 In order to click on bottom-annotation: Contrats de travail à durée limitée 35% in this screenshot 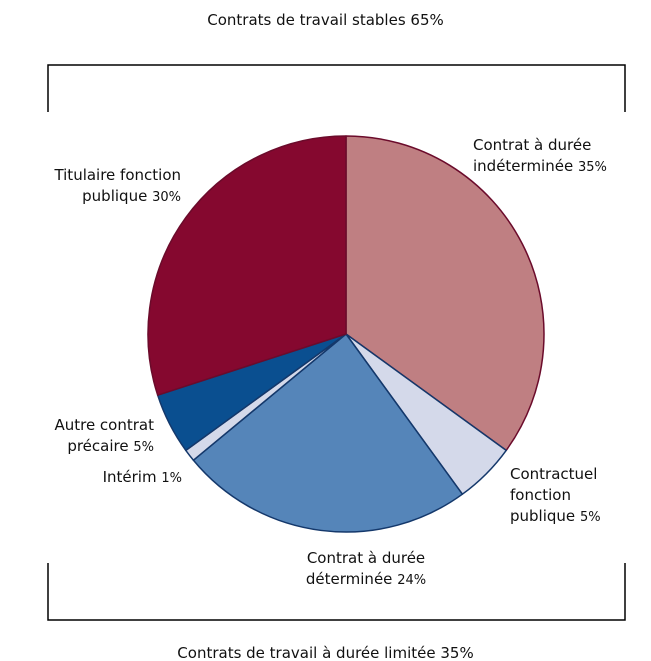, I will do `click(325, 652)`.